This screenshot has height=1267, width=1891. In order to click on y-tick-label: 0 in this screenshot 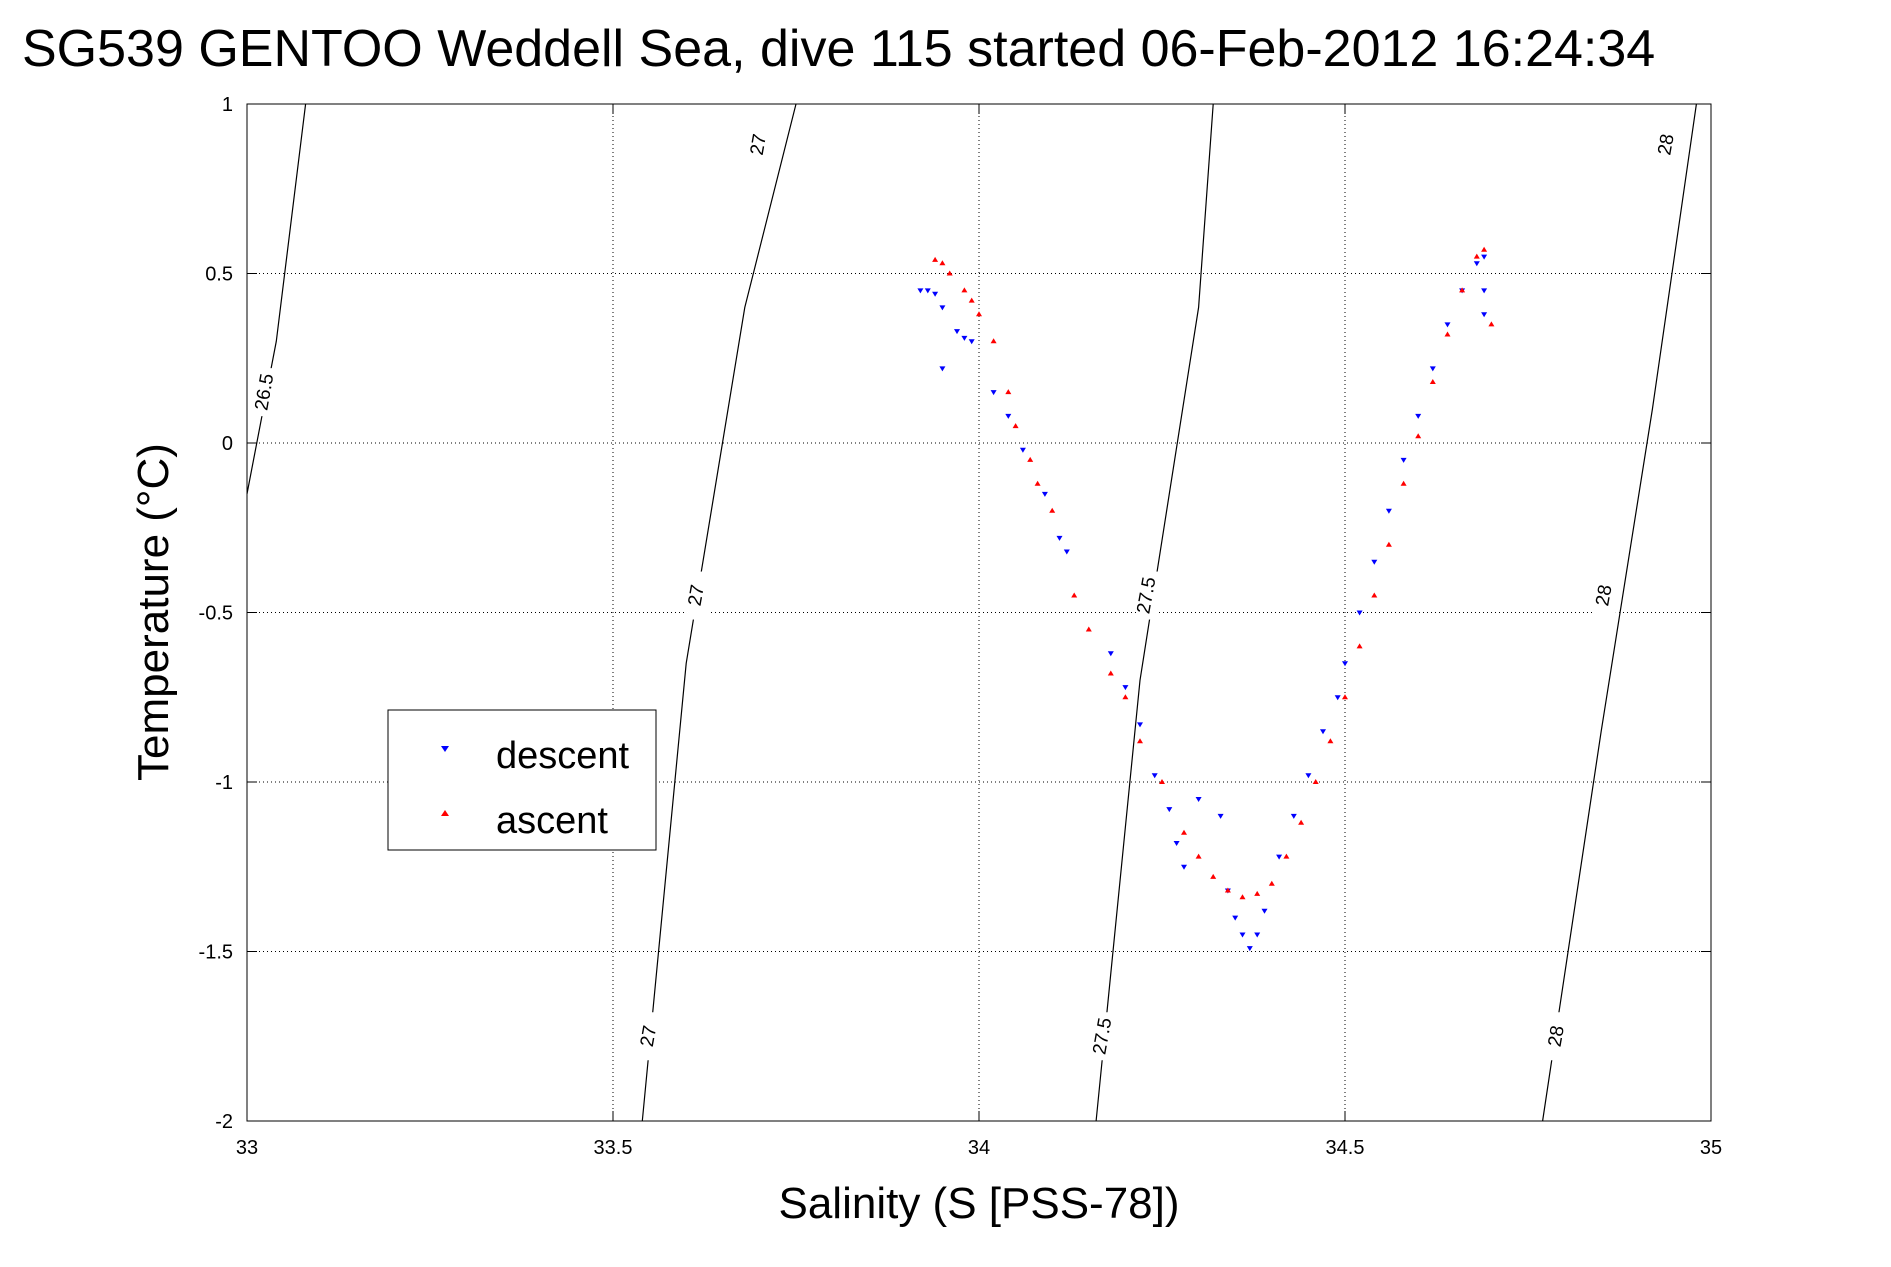, I will do `click(227, 444)`.